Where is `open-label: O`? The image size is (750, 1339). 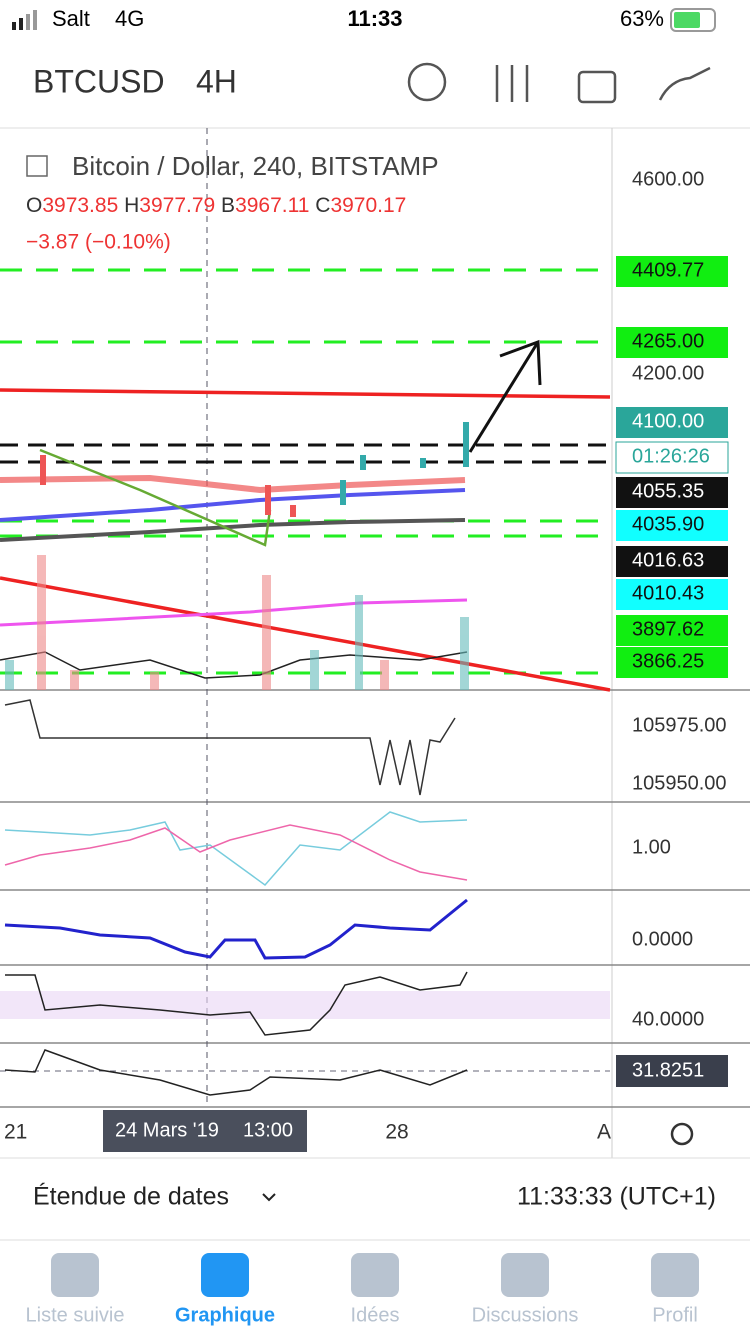 open-label: O is located at coordinates (34, 205).